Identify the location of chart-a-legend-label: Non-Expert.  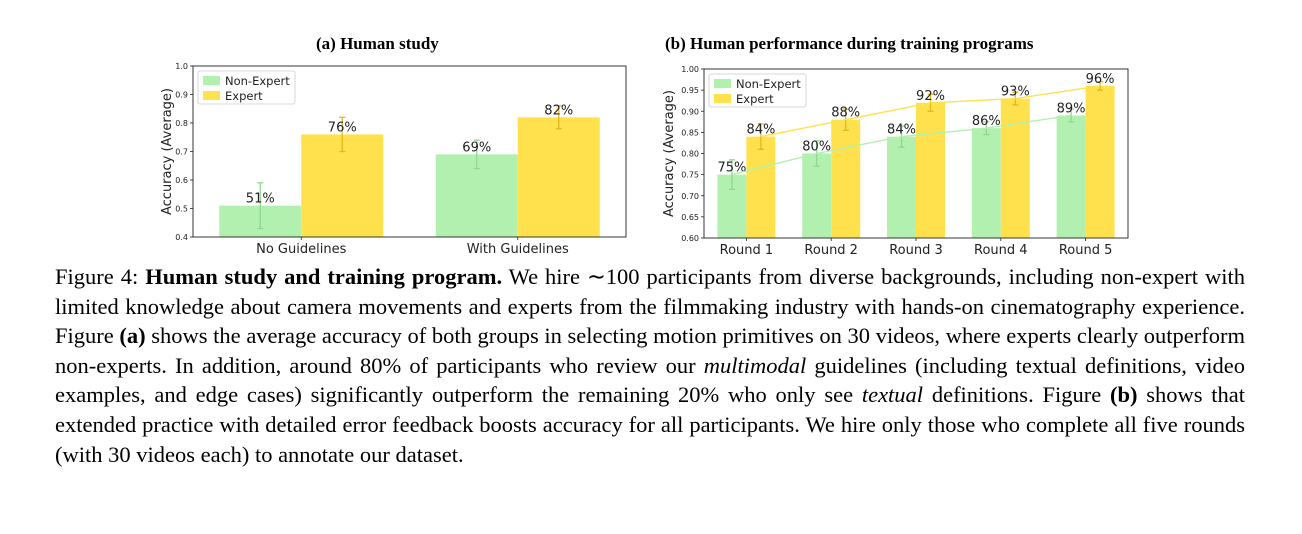
(257, 81).